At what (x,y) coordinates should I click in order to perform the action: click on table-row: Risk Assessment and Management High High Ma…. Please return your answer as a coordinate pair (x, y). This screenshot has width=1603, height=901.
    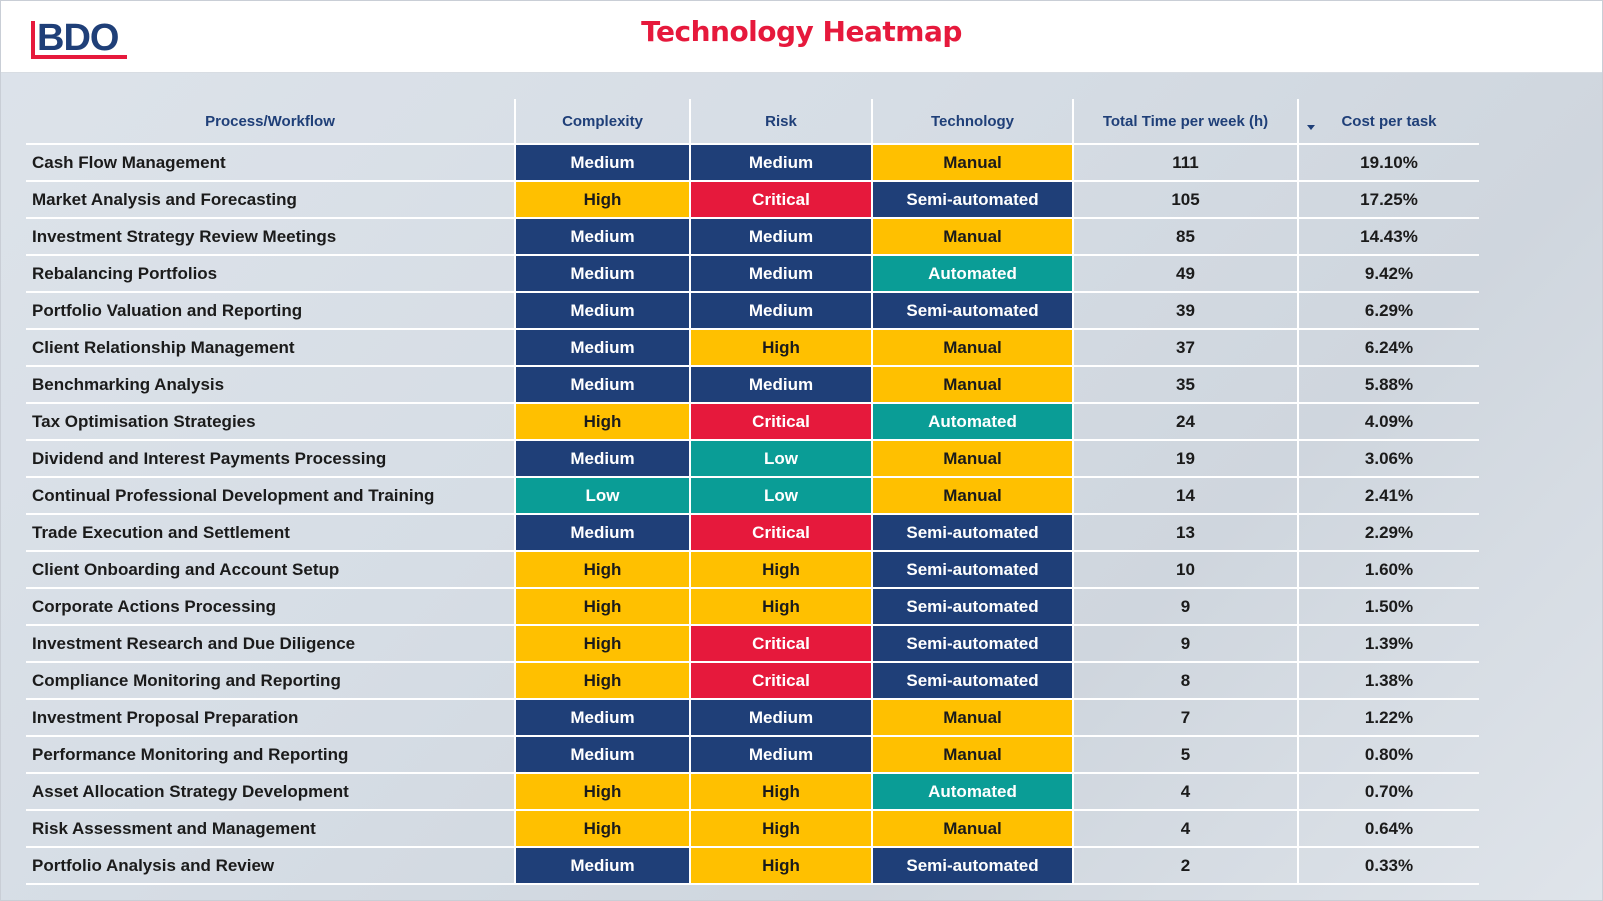
    Looking at the image, I should click on (752, 829).